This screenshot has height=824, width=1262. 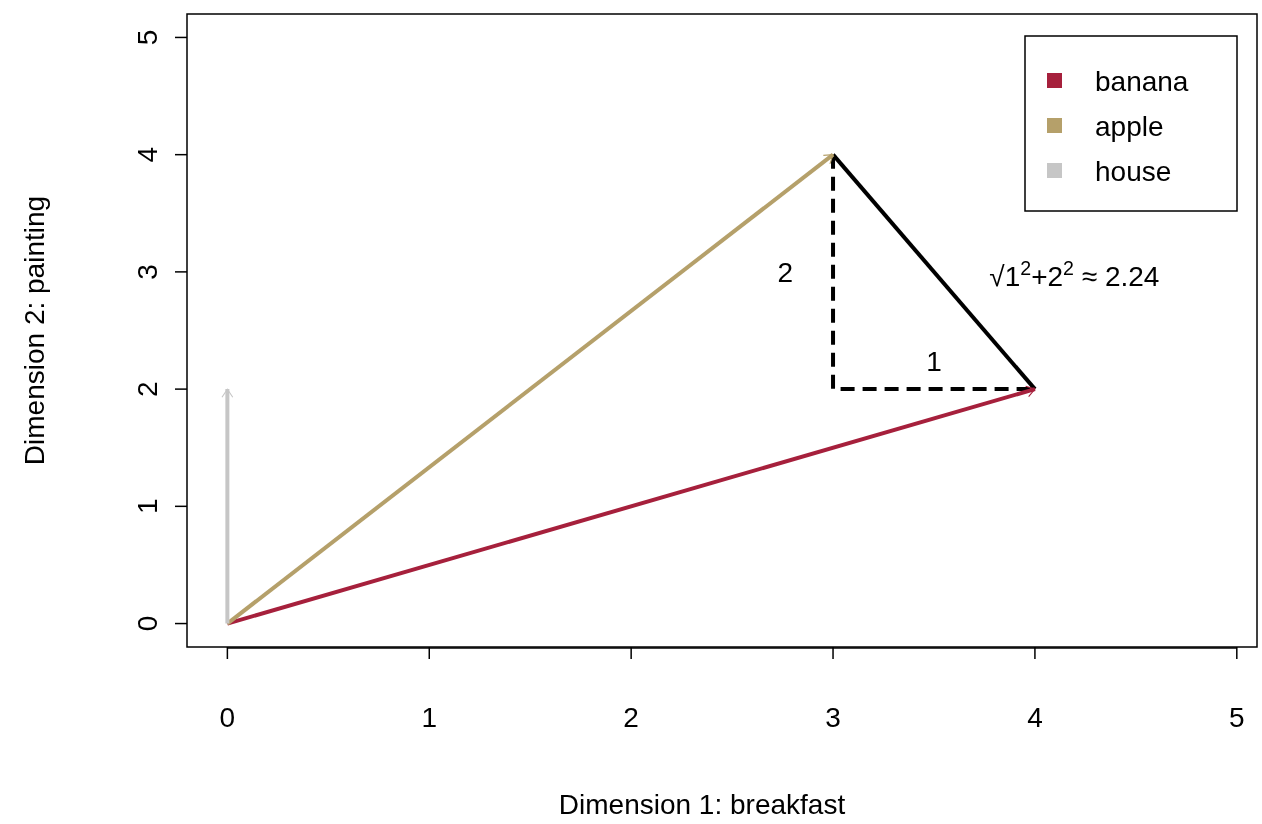 What do you see at coordinates (1133, 171) in the screenshot?
I see `legend-label: house` at bounding box center [1133, 171].